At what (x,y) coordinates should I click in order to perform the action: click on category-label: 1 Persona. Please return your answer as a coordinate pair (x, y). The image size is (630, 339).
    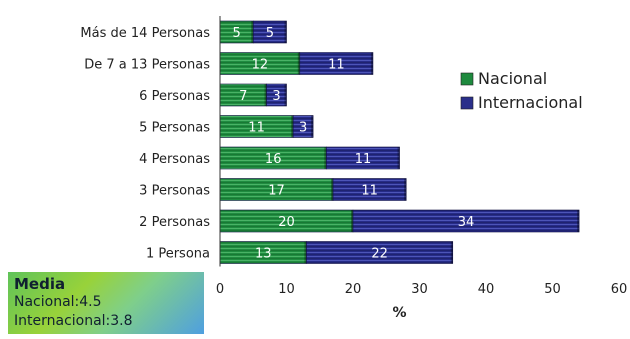
    Looking at the image, I should click on (178, 254).